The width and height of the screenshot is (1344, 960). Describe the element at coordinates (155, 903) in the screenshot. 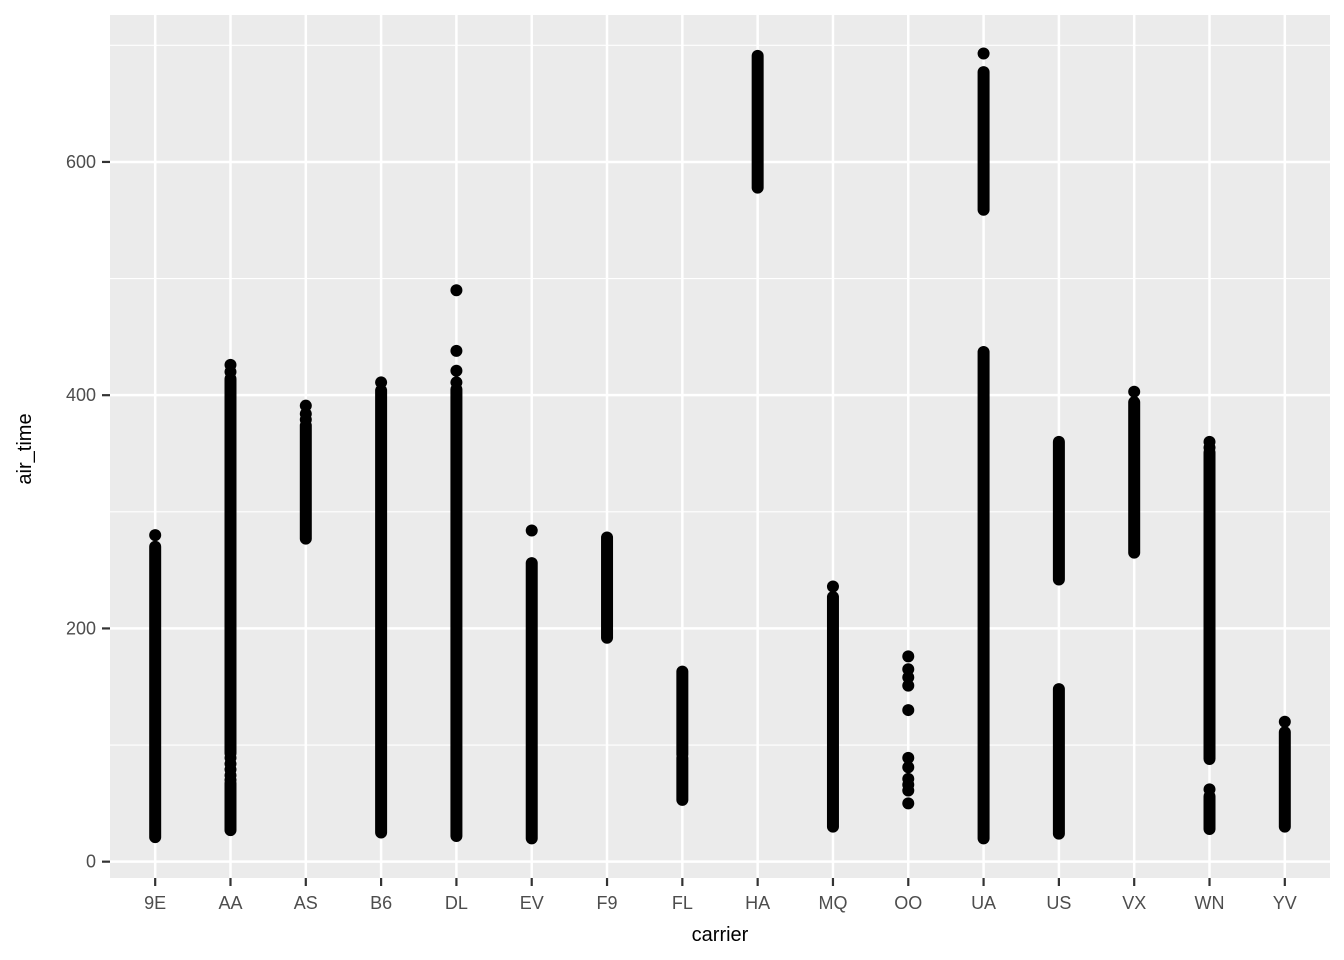

I see `x-tick-label-9E: 9E` at that location.